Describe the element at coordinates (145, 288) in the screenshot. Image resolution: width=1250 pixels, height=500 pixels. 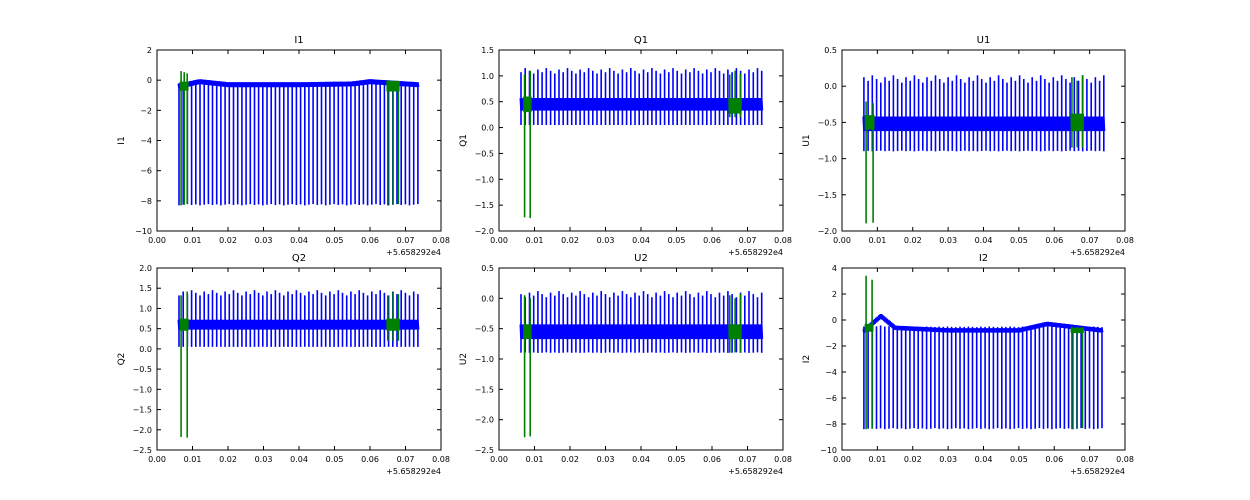
I see `y-tick-label: 1.5` at that location.